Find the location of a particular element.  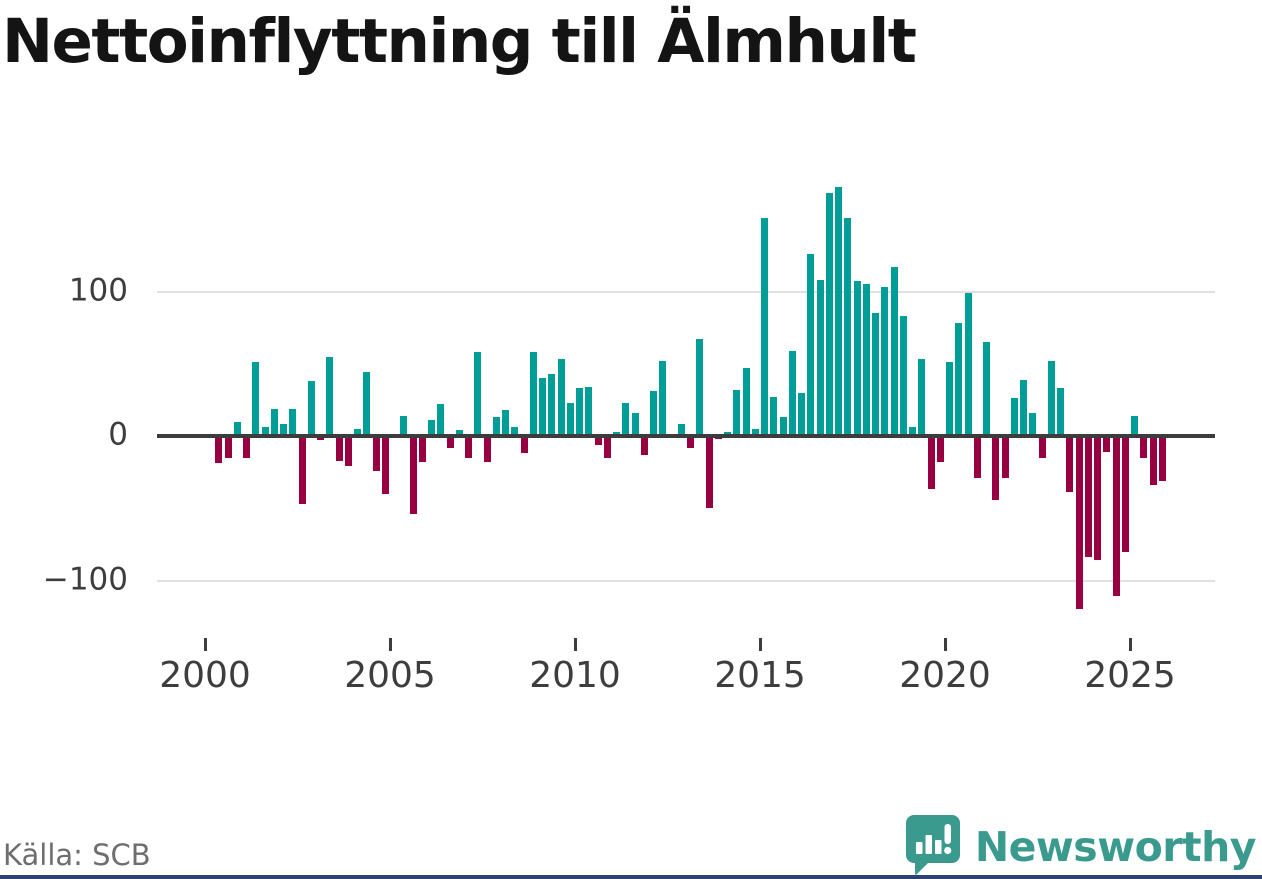

bar-2014Q1 is located at coordinates (728, 433).